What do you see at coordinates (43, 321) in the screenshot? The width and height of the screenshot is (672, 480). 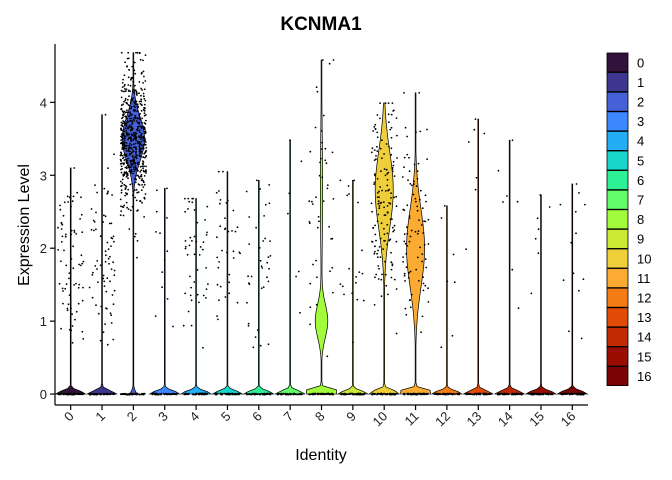 I see `y-tick-label: 1` at bounding box center [43, 321].